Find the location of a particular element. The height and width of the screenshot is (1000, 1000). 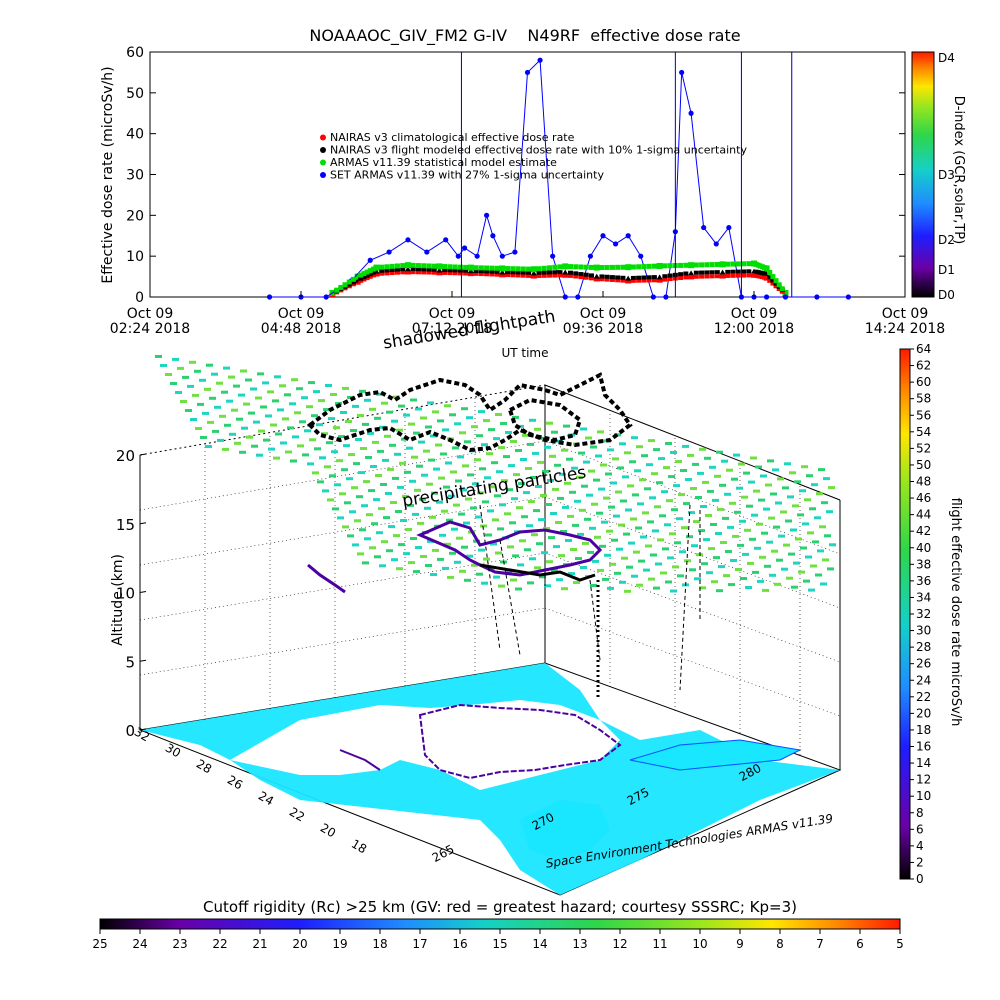

d-index-tick: D3 is located at coordinates (946, 175).